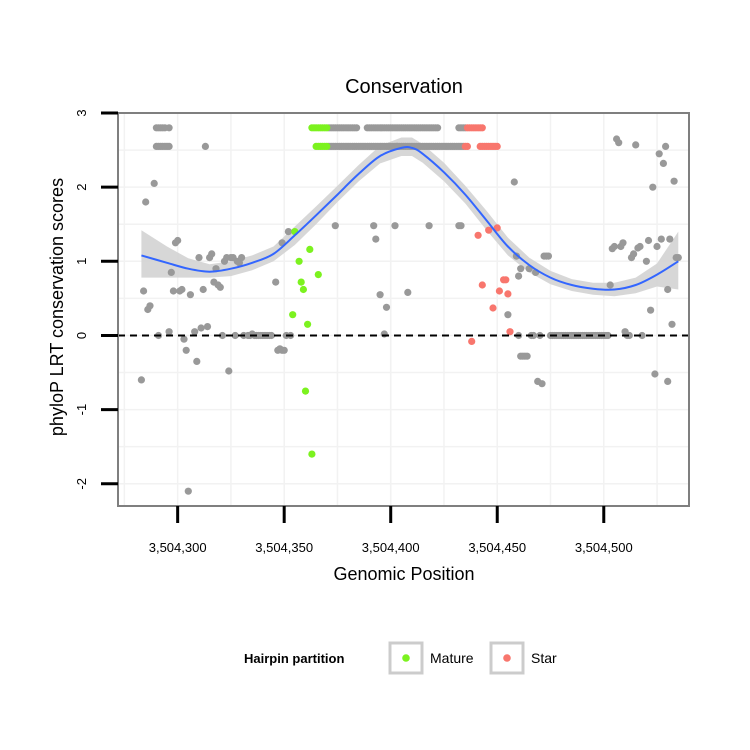  I want to click on legend-dot-star, so click(507, 658).